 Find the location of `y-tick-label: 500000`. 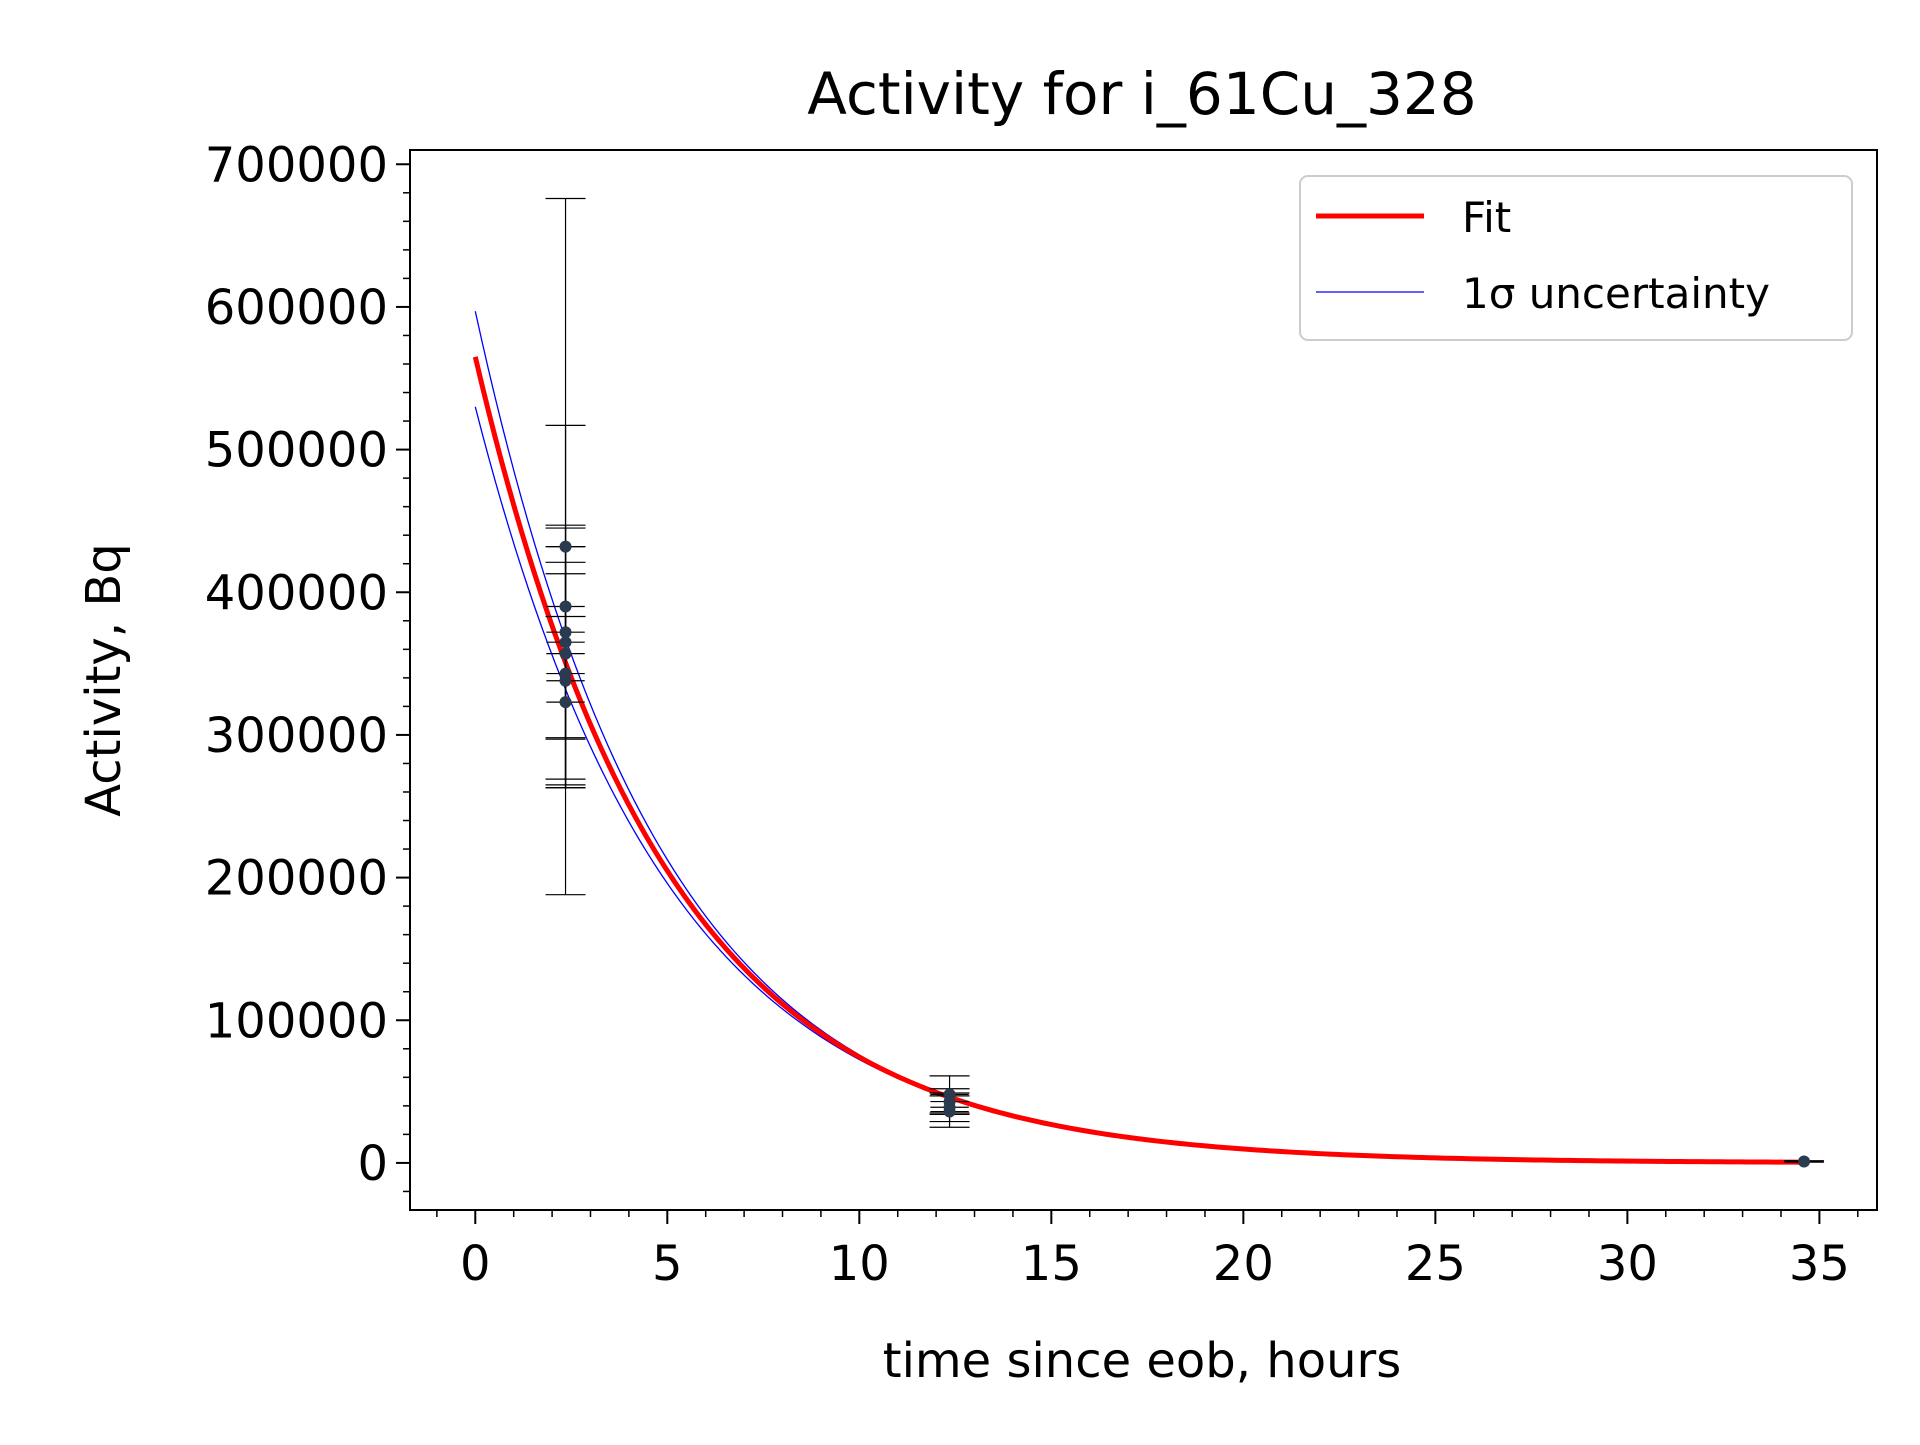

y-tick-label: 500000 is located at coordinates (296, 451).